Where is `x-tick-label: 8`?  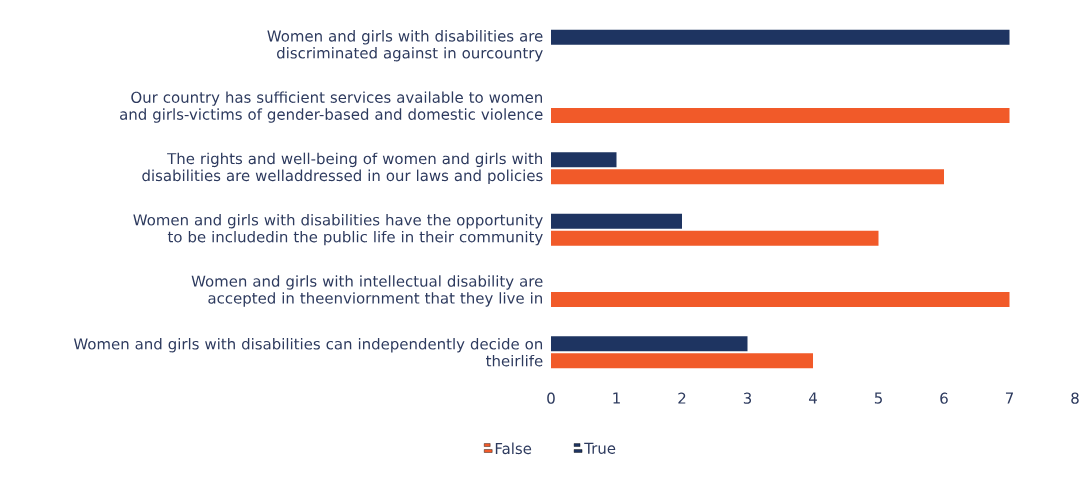 x-tick-label: 8 is located at coordinates (1075, 398).